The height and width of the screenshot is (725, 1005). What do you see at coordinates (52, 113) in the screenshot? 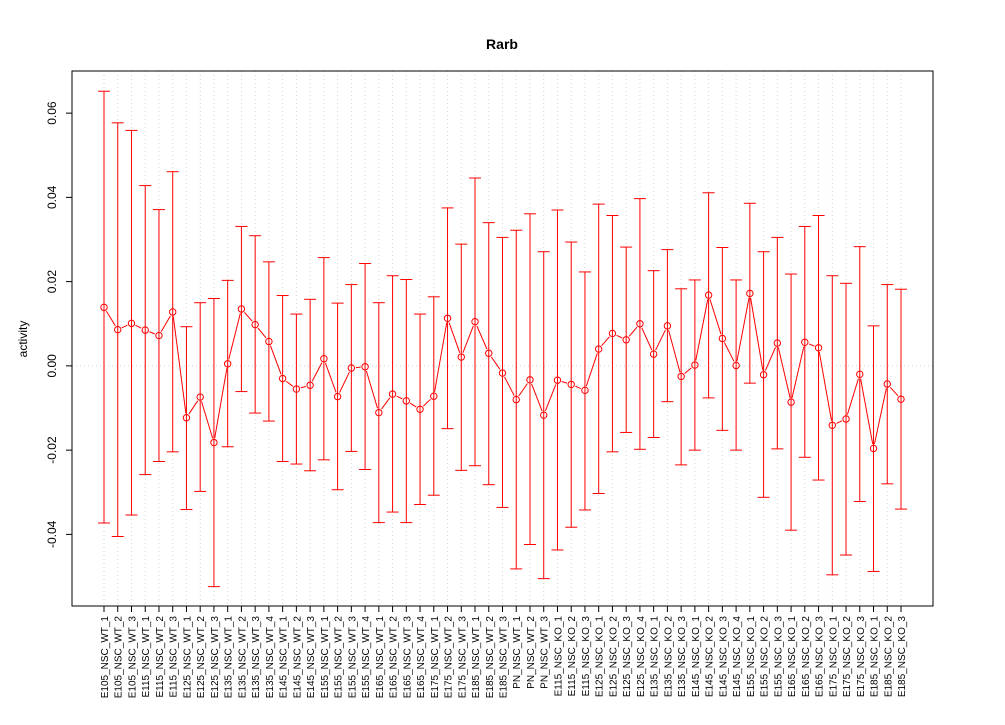
I see `y-tick-label: 0.06` at bounding box center [52, 113].